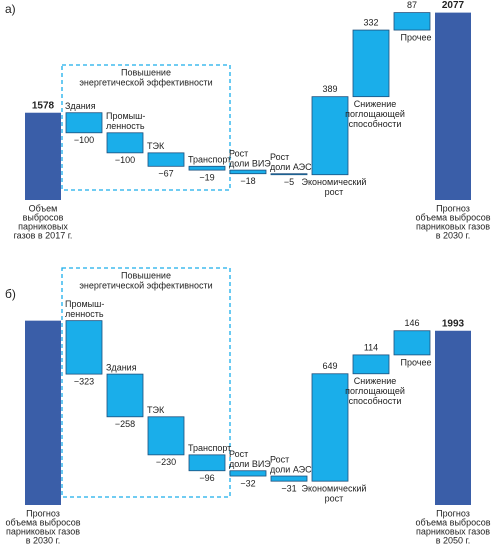 The image size is (500, 547). What do you see at coordinates (43, 105) in the screenshot?
I see `total-value-label: 1578` at bounding box center [43, 105].